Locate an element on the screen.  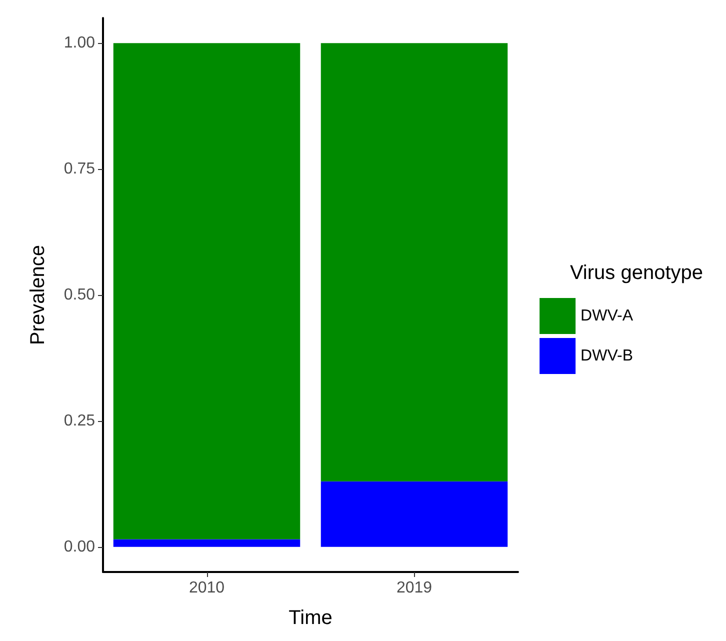
legend-label: DWV-B is located at coordinates (607, 356).